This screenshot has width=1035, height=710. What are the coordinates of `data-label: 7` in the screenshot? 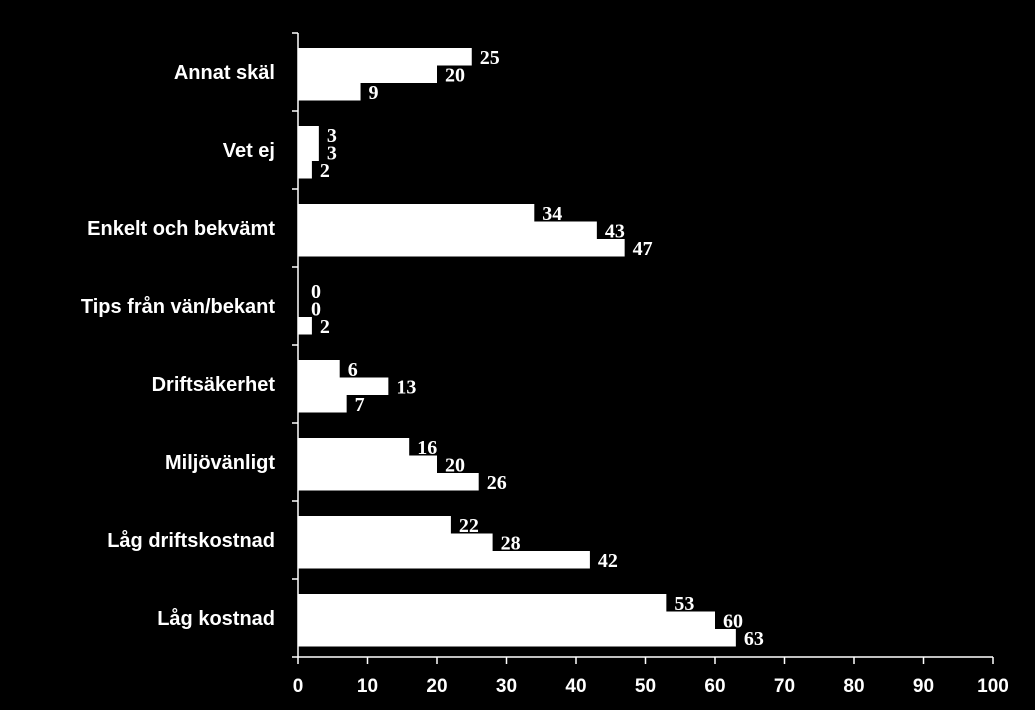 It's located at (360, 405).